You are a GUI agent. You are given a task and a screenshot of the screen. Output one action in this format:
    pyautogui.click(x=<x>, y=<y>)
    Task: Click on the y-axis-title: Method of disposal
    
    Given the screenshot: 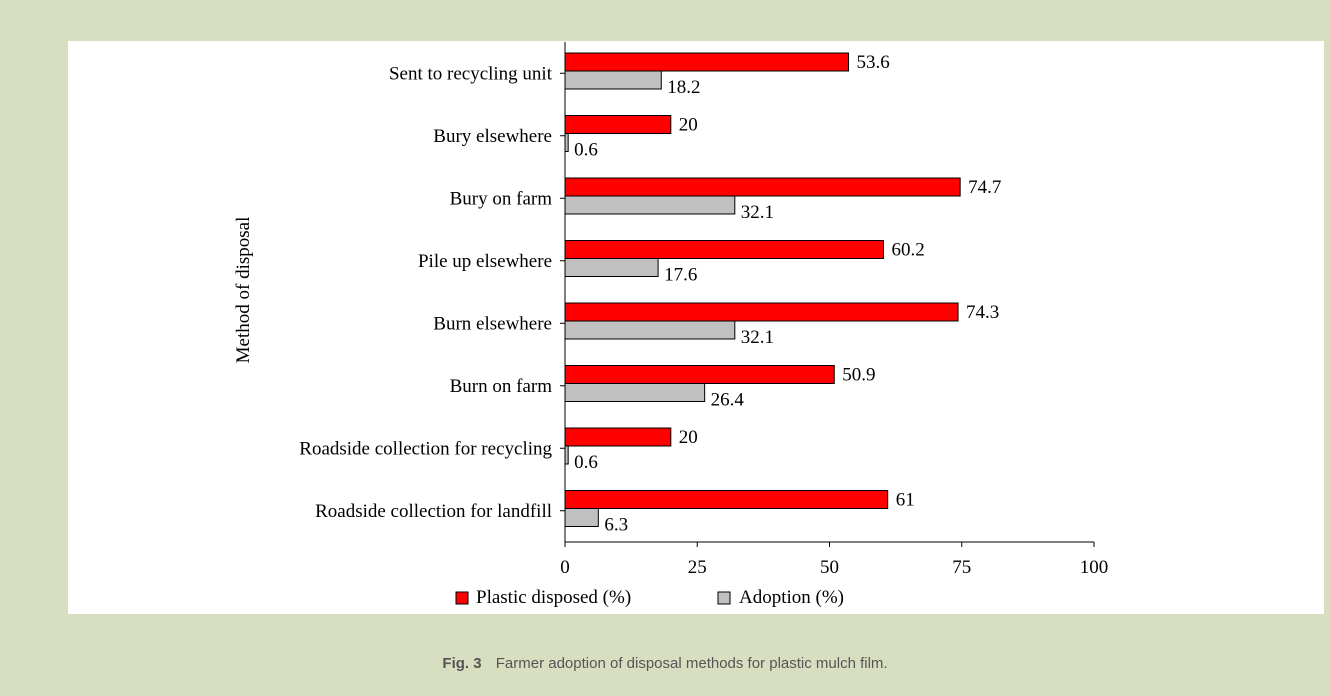 What is the action you would take?
    pyautogui.click(x=243, y=290)
    